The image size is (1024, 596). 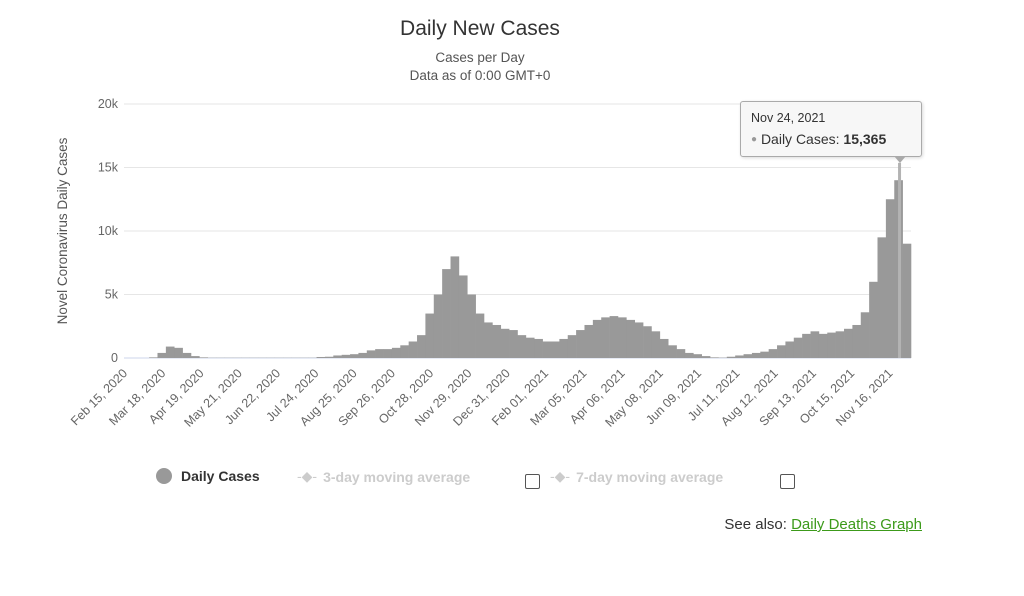 What do you see at coordinates (787, 481) in the screenshot?
I see `7-day-average-checkbox` at bounding box center [787, 481].